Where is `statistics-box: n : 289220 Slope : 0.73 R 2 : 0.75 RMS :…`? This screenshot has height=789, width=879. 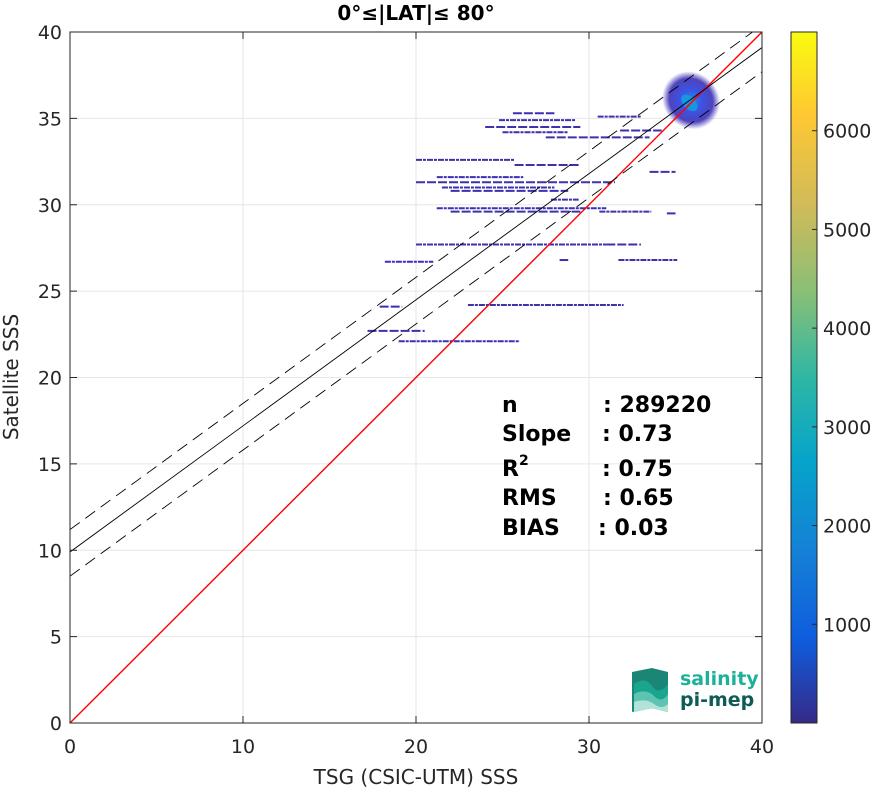
statistics-box: n : 289220 Slope : 0.73 R 2 : 0.75 RMS :… is located at coordinates (606, 467).